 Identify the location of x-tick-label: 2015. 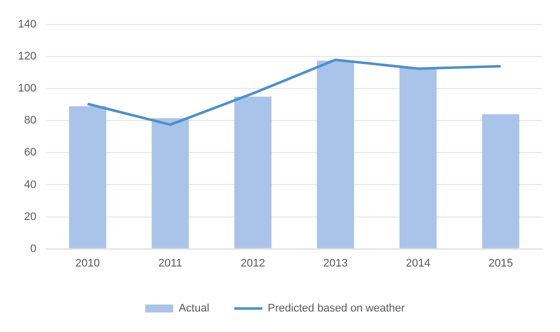
(500, 263).